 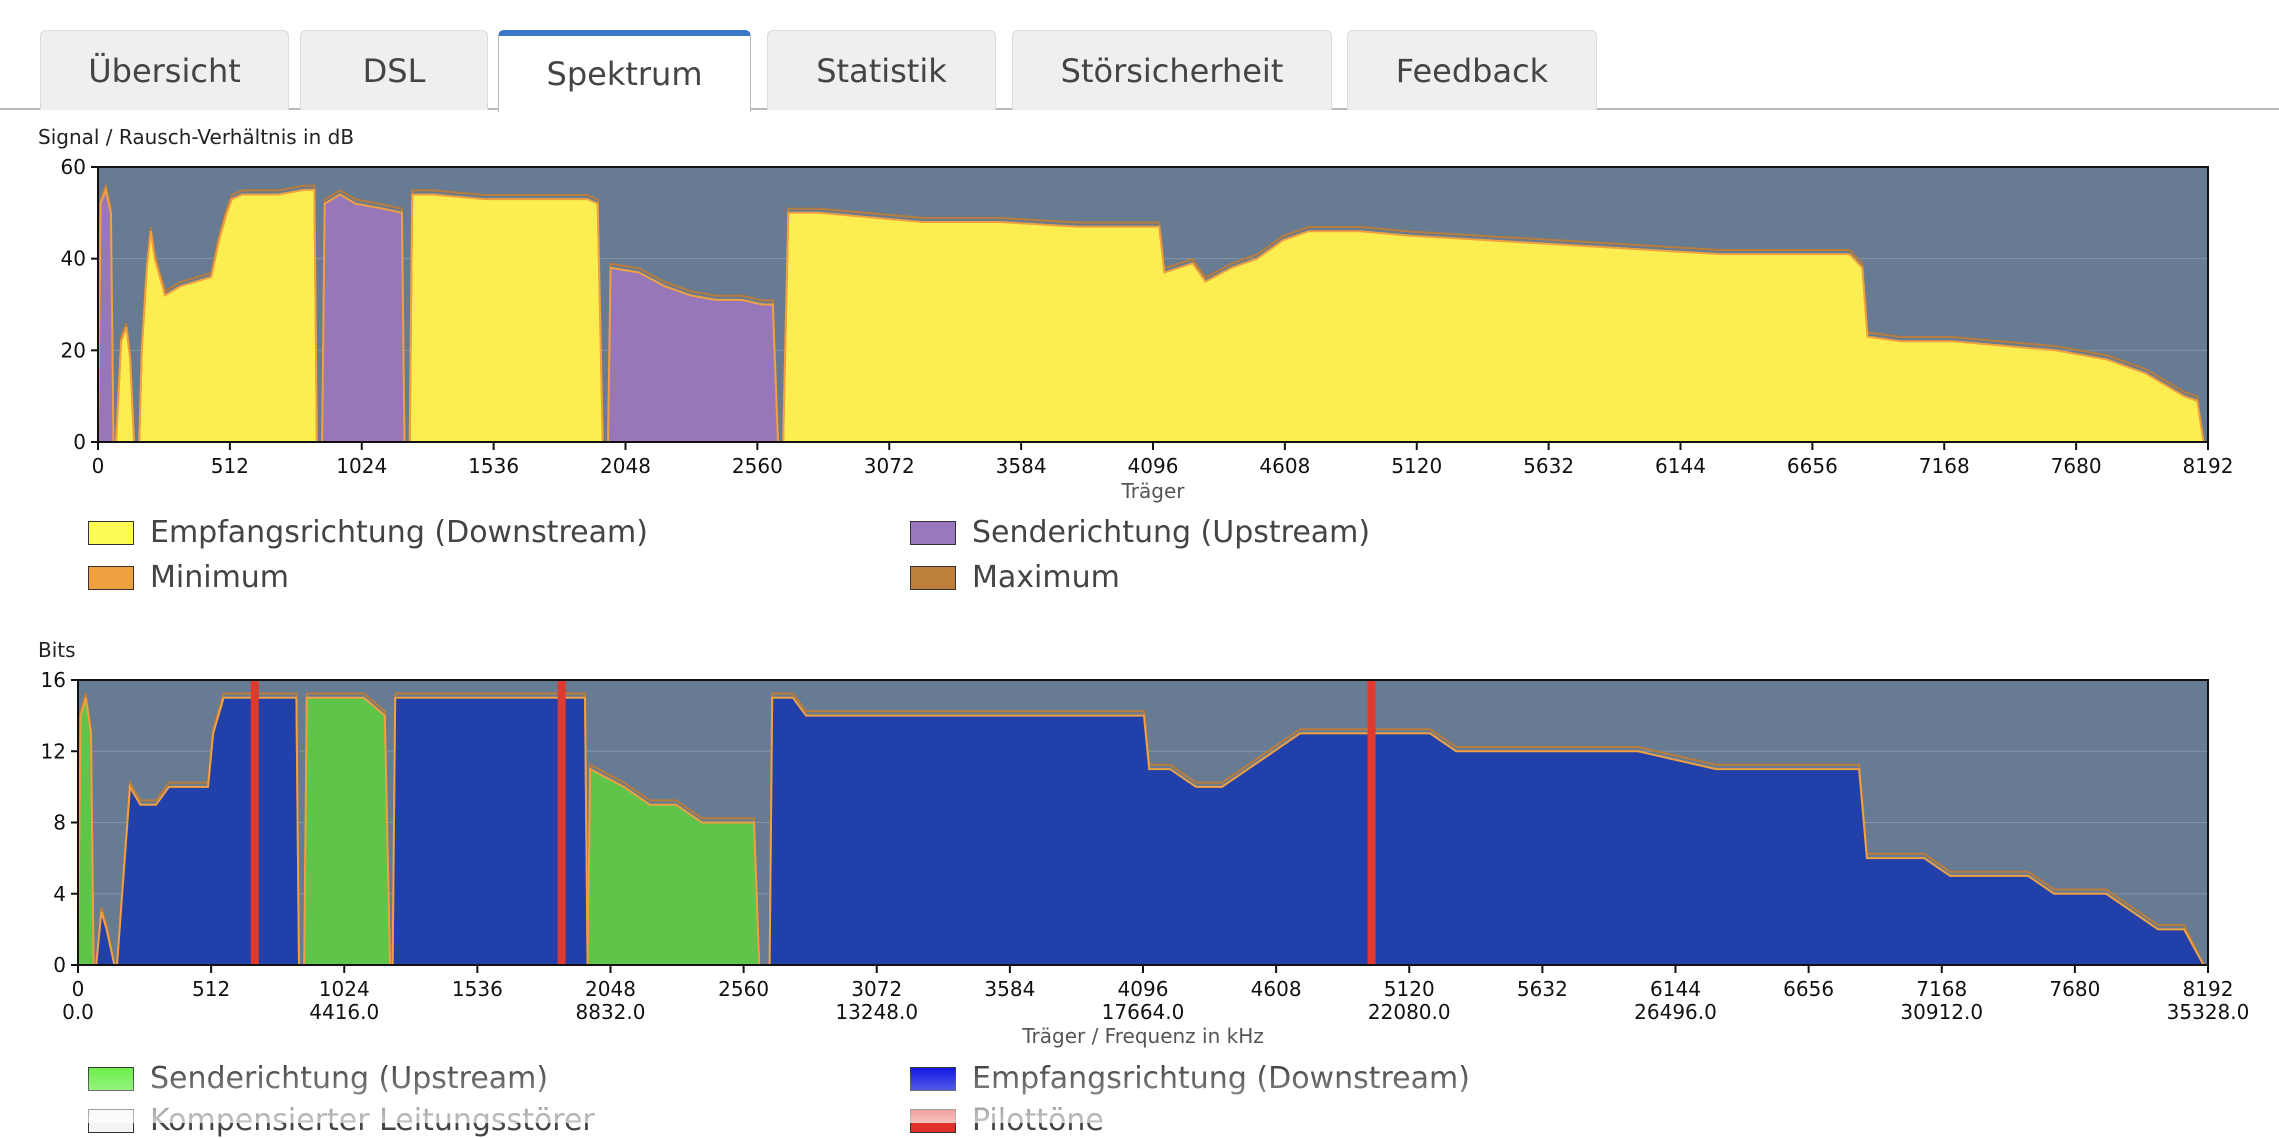 I want to click on legend-item-compensated-interferer: Kompensierter Leitungsstörer, so click(x=341, y=1120).